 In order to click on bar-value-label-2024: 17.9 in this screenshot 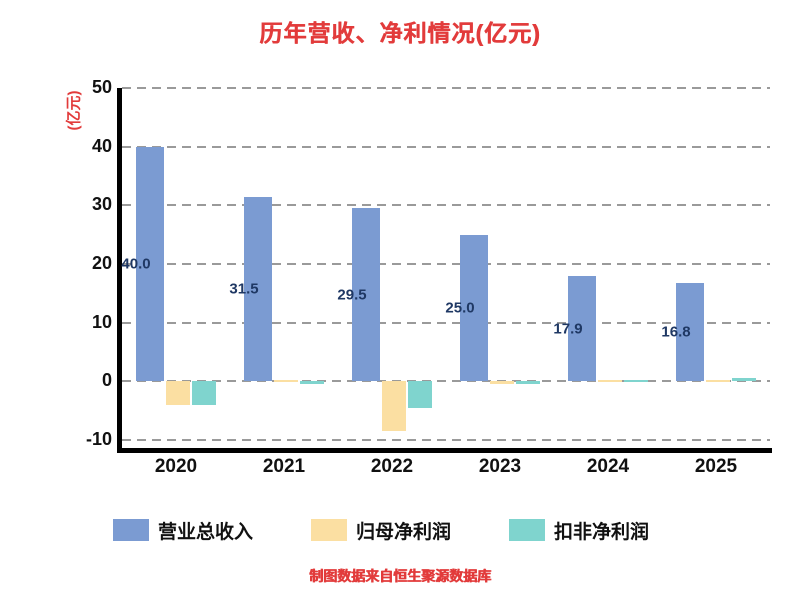, I will do `click(568, 329)`.